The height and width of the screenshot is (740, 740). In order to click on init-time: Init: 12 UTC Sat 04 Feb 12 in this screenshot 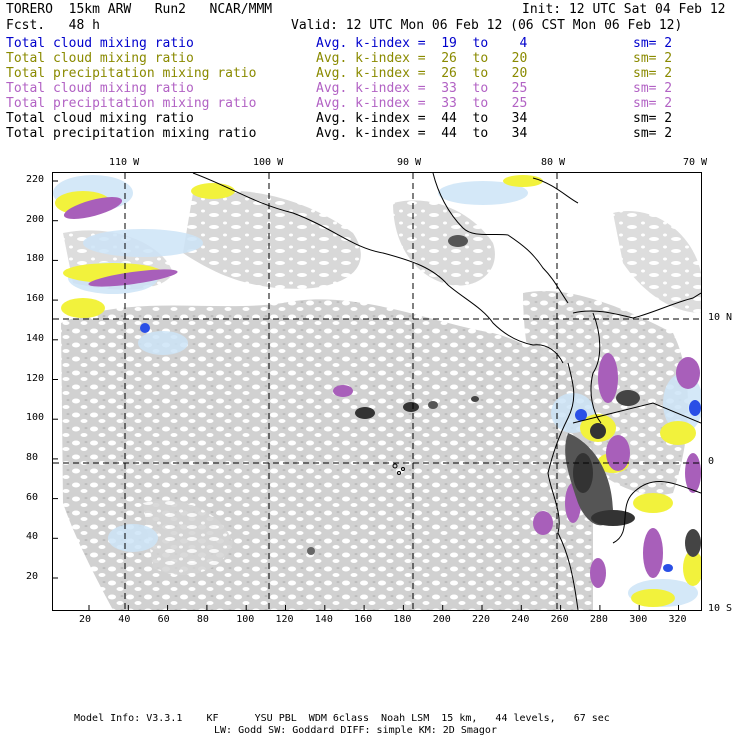, I will do `click(624, 9)`.